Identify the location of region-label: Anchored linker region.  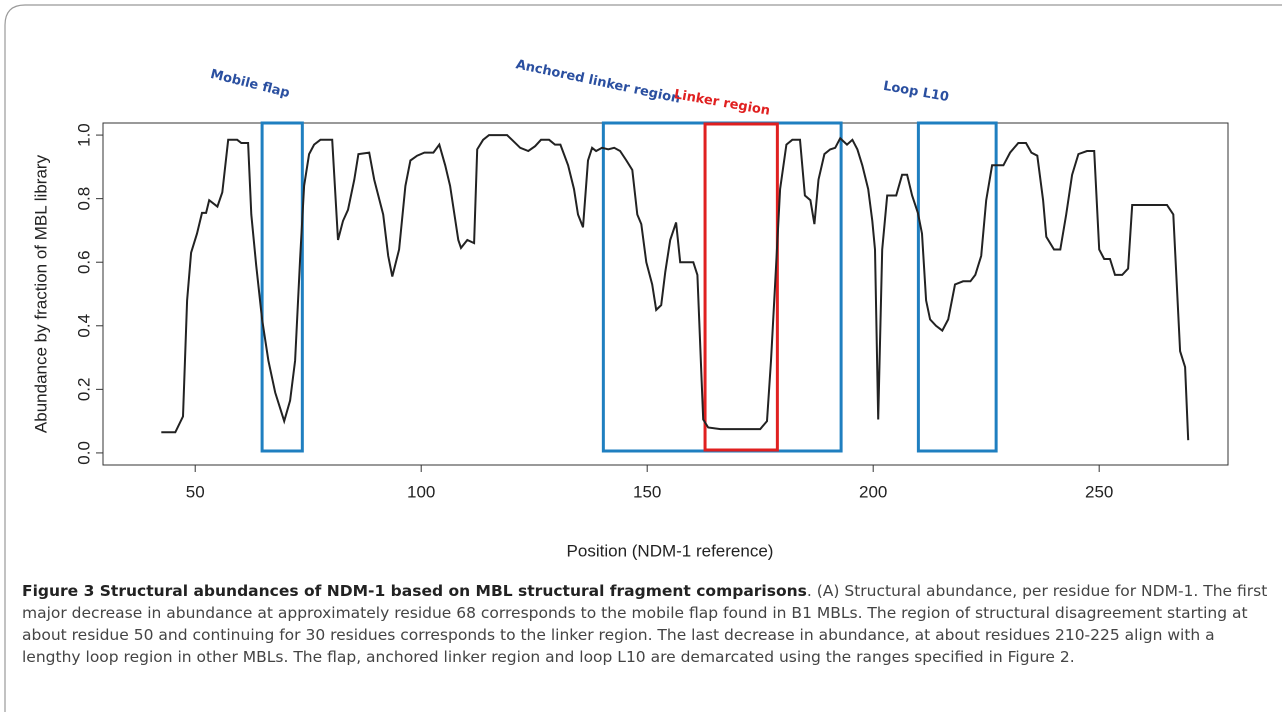
(597, 82).